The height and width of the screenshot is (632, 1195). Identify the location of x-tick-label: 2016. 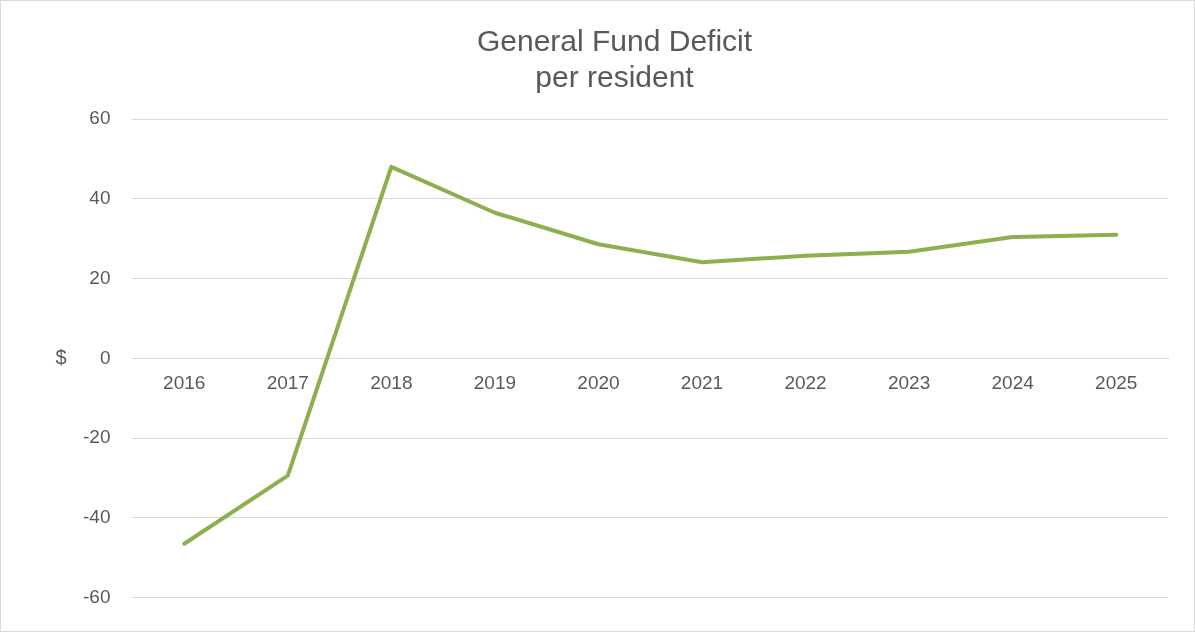
(184, 382).